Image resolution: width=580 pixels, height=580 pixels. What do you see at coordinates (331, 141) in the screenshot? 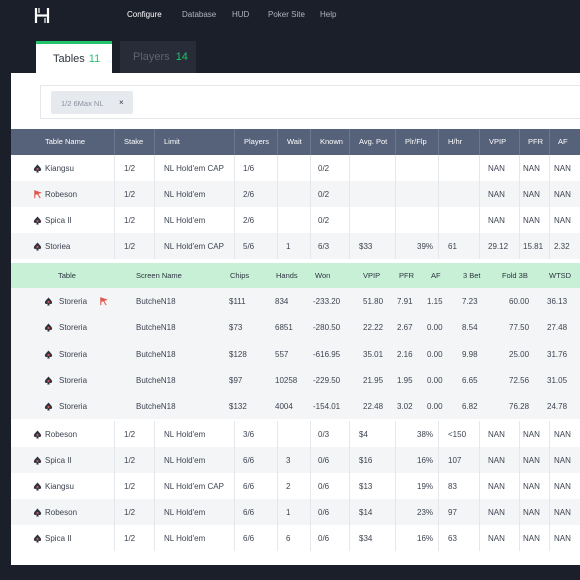
I see `column-header-known: Known` at bounding box center [331, 141].